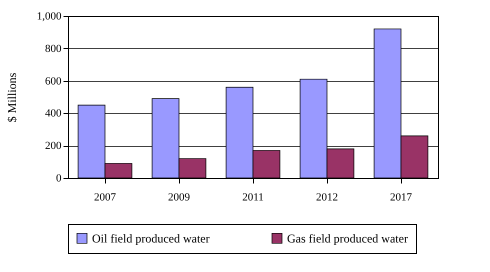 This screenshot has width=490, height=272. I want to click on y-tick-label: 0, so click(59, 178).